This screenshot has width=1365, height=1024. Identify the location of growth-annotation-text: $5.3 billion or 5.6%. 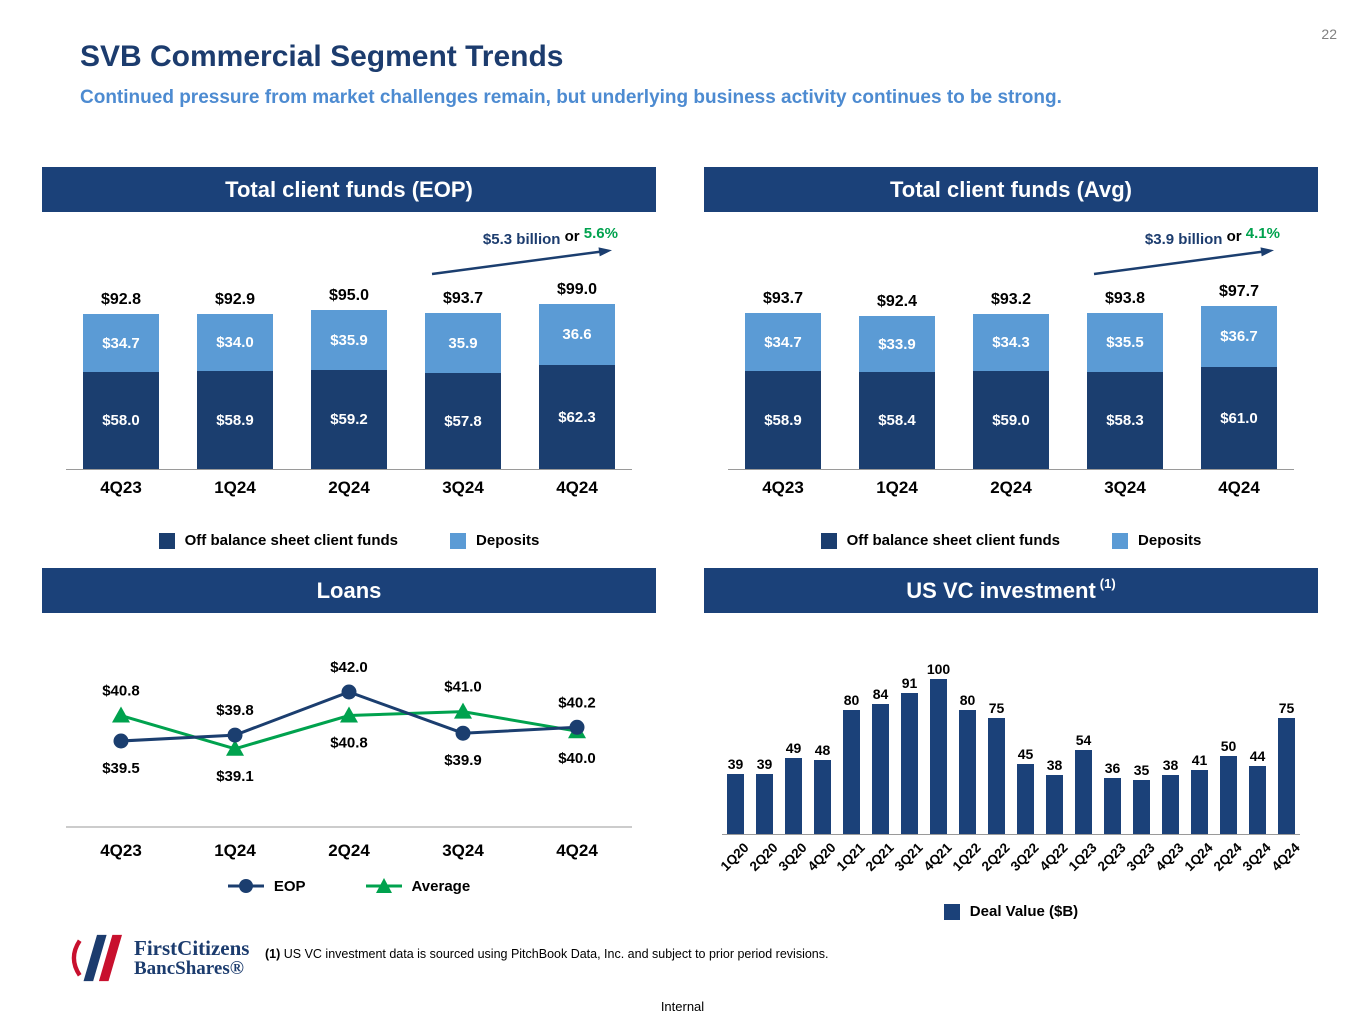
(518, 236).